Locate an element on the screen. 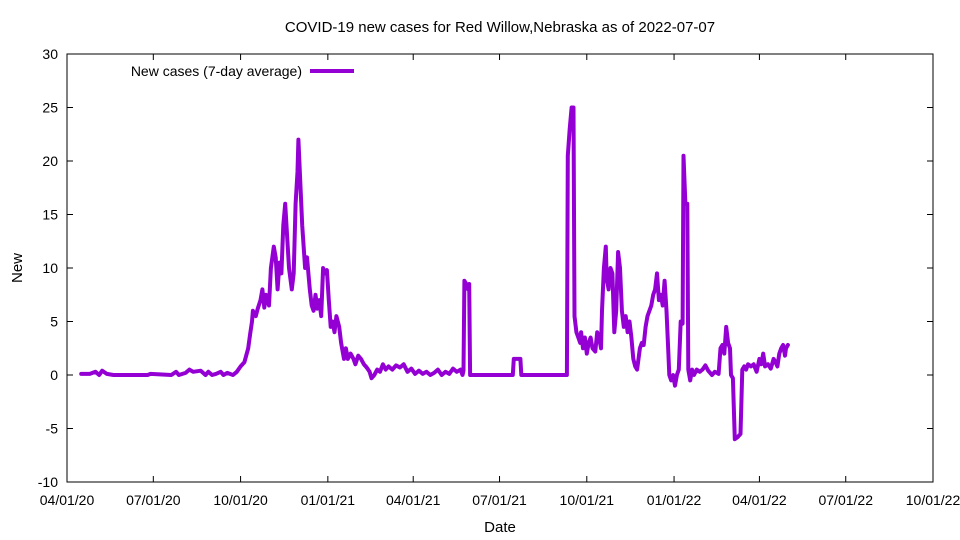 This screenshot has height=540, width=960. x-tick-label: 10/01/22 is located at coordinates (933, 500).